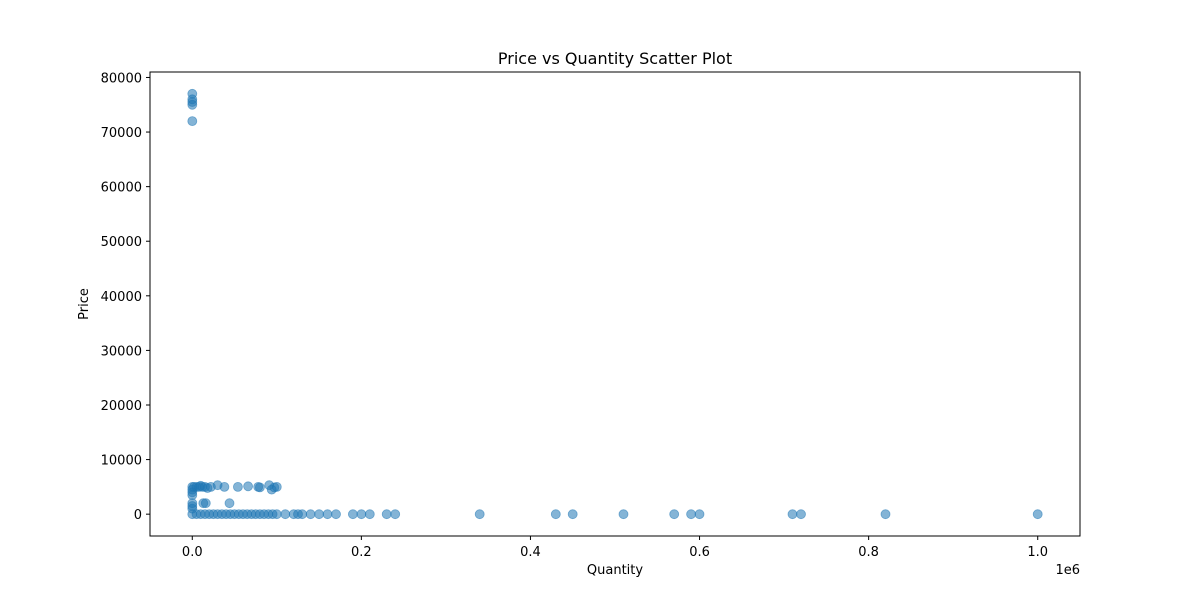  I want to click on y-tick-label: 30000, so click(121, 351).